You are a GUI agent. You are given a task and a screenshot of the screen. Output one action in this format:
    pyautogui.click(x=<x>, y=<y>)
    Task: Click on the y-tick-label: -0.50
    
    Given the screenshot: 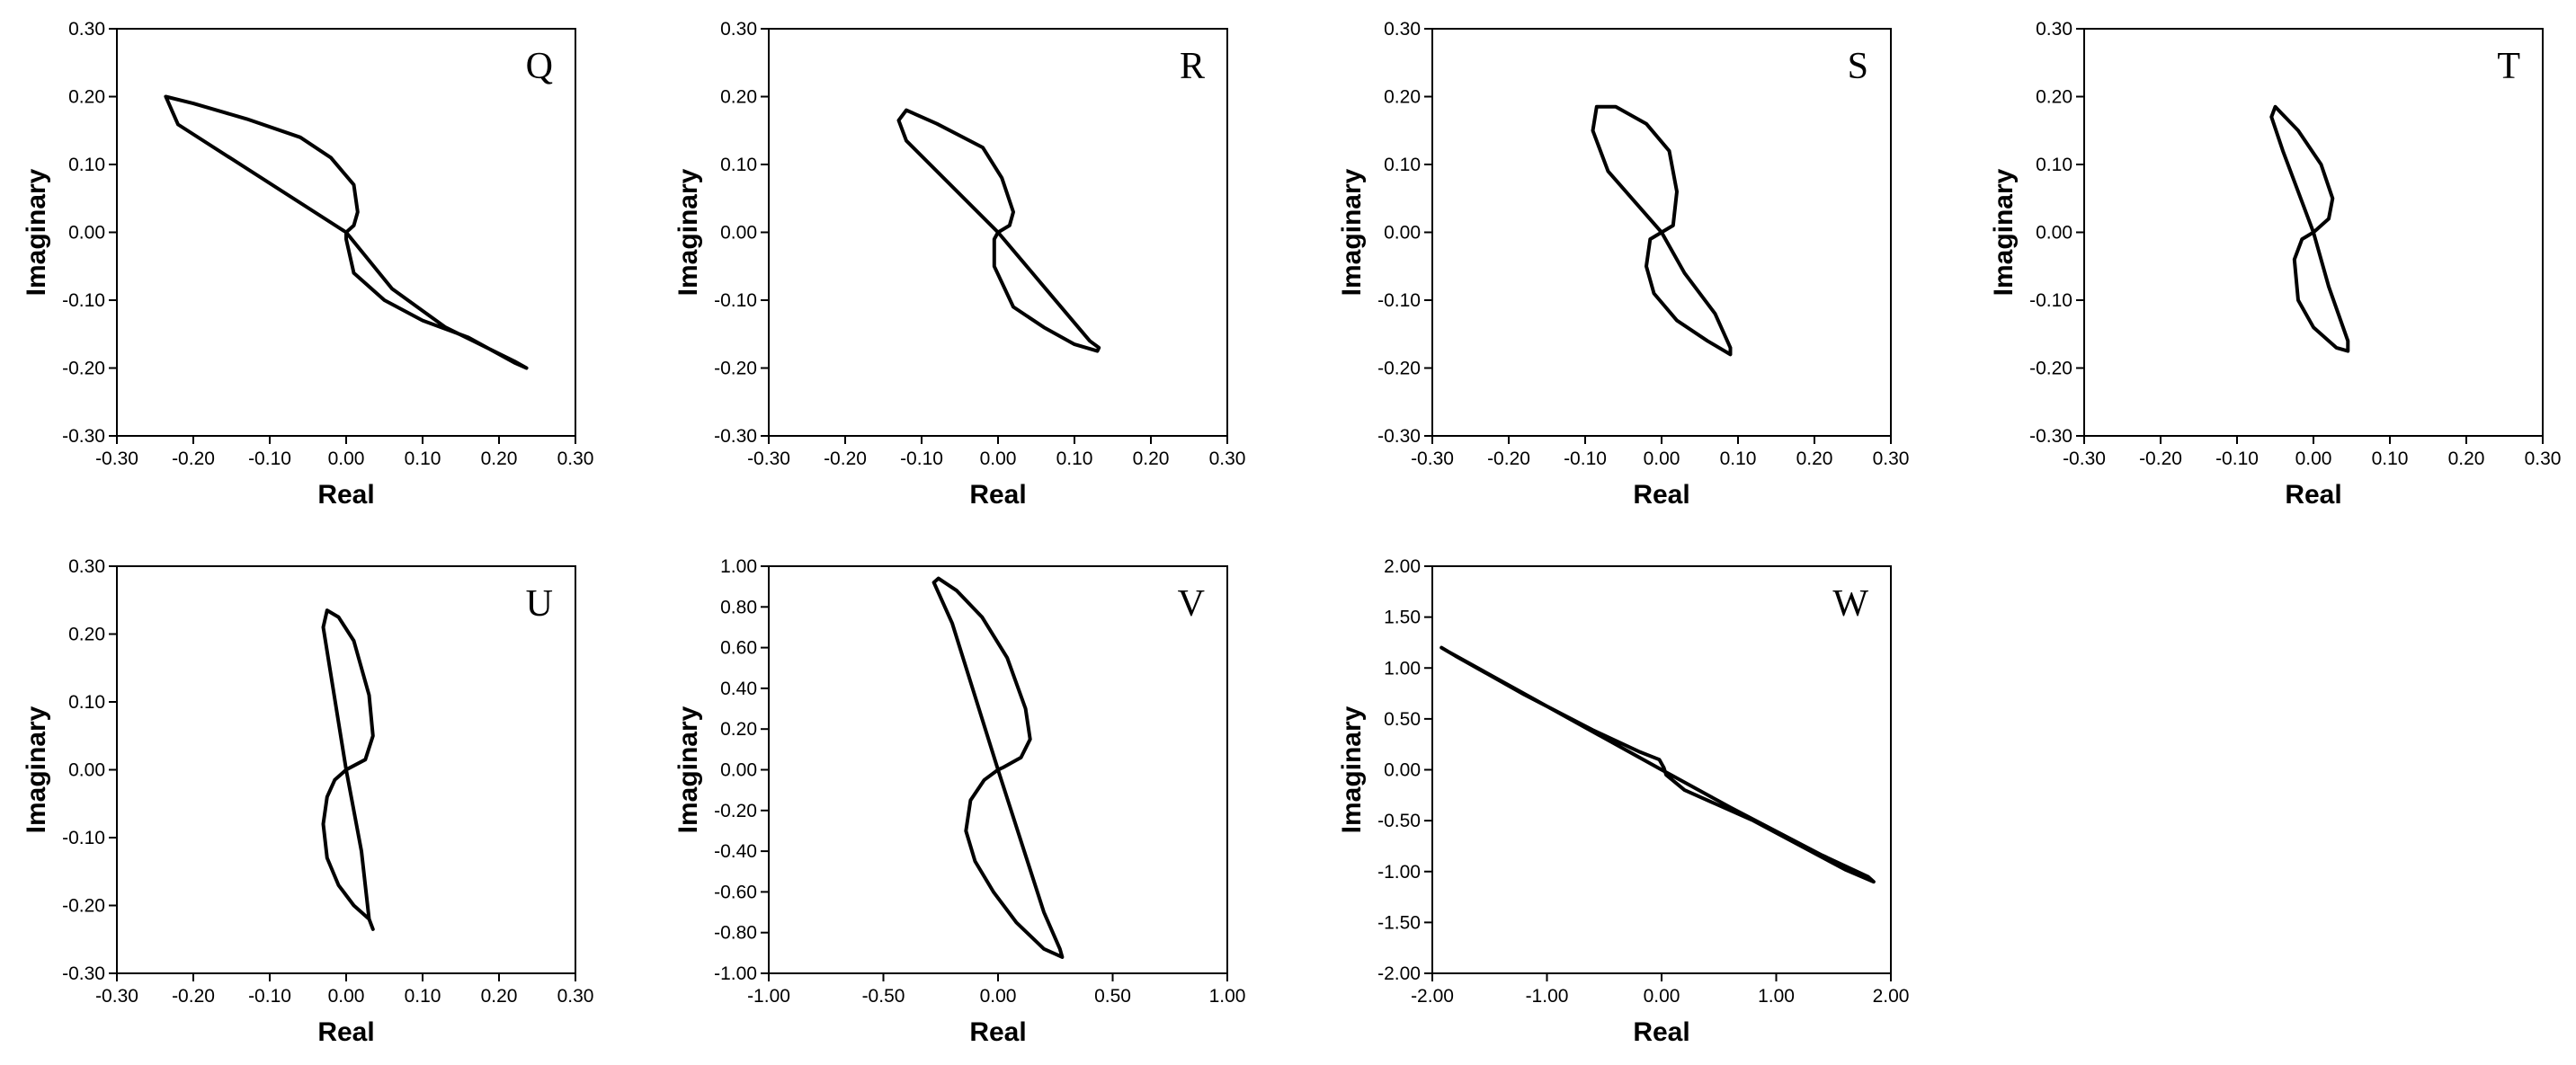 What is the action you would take?
    pyautogui.click(x=1399, y=821)
    